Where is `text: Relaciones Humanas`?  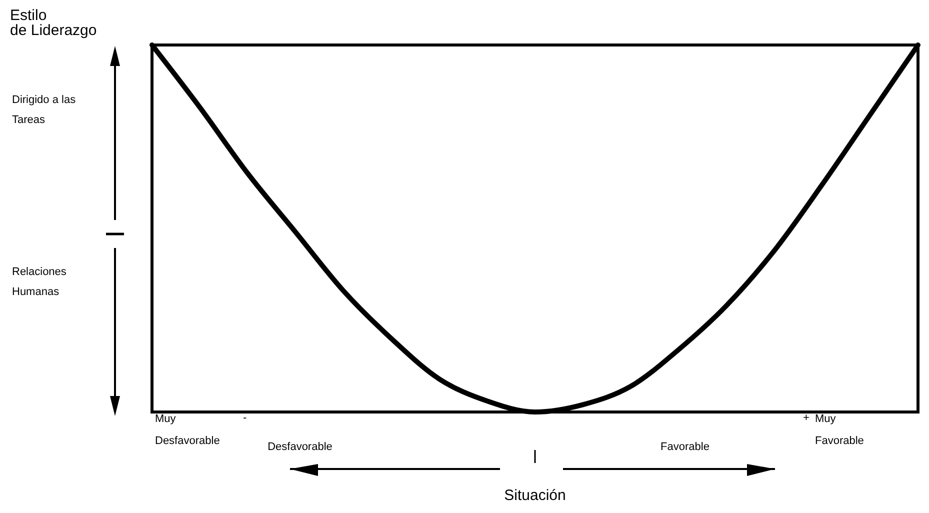 text: Relaciones Humanas is located at coordinates (39, 282).